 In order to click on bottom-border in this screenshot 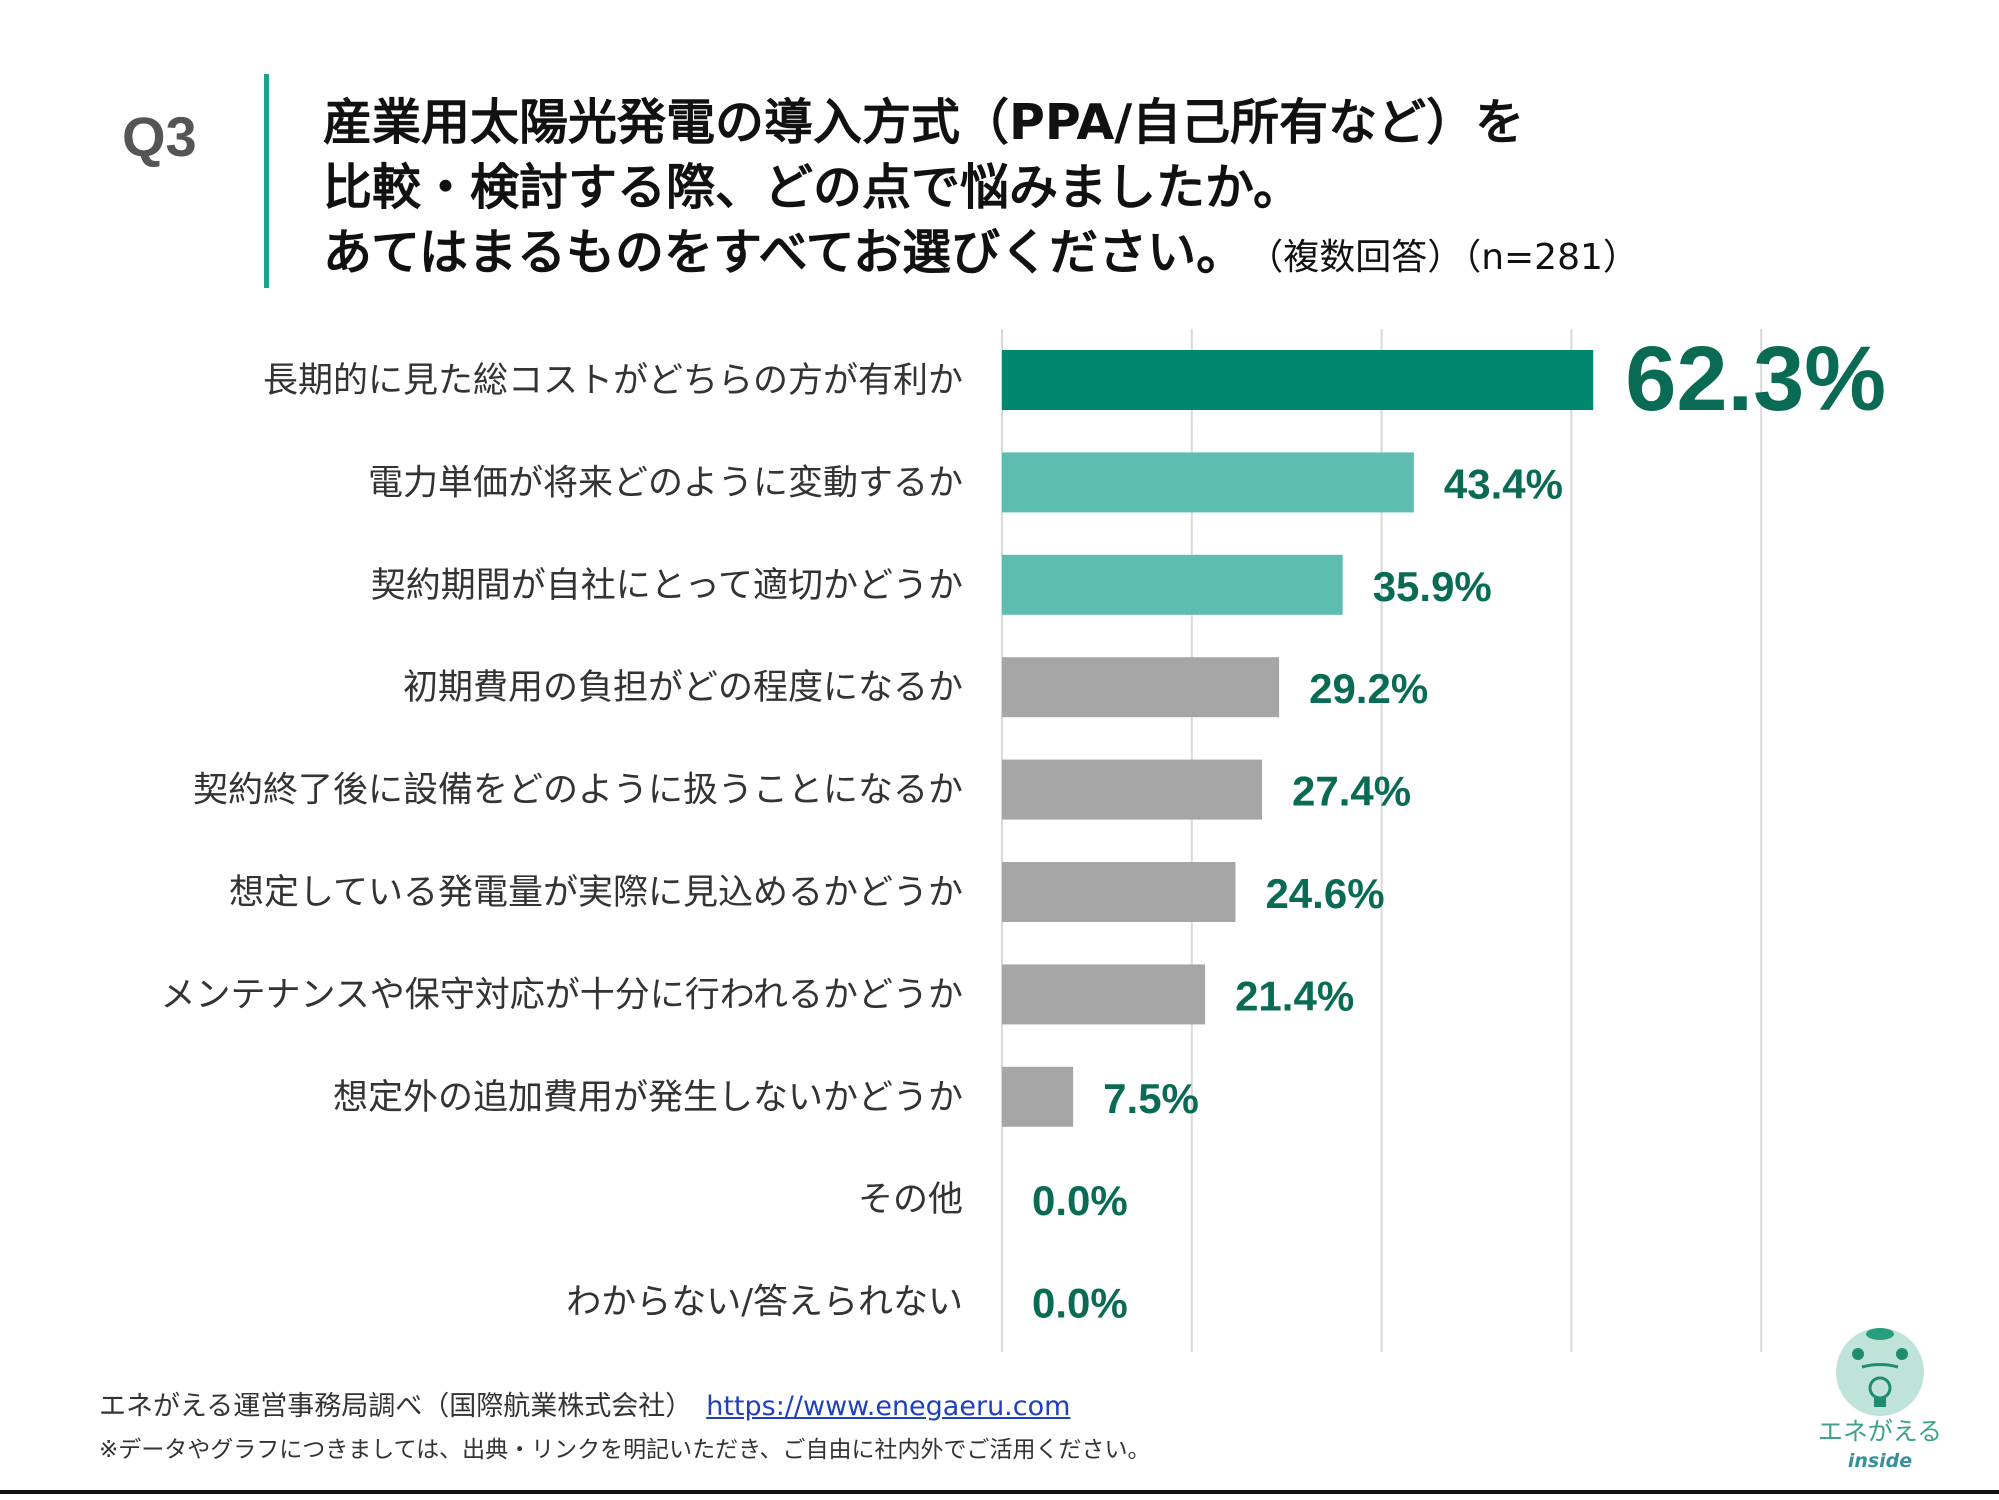, I will do `click(999, 1492)`.